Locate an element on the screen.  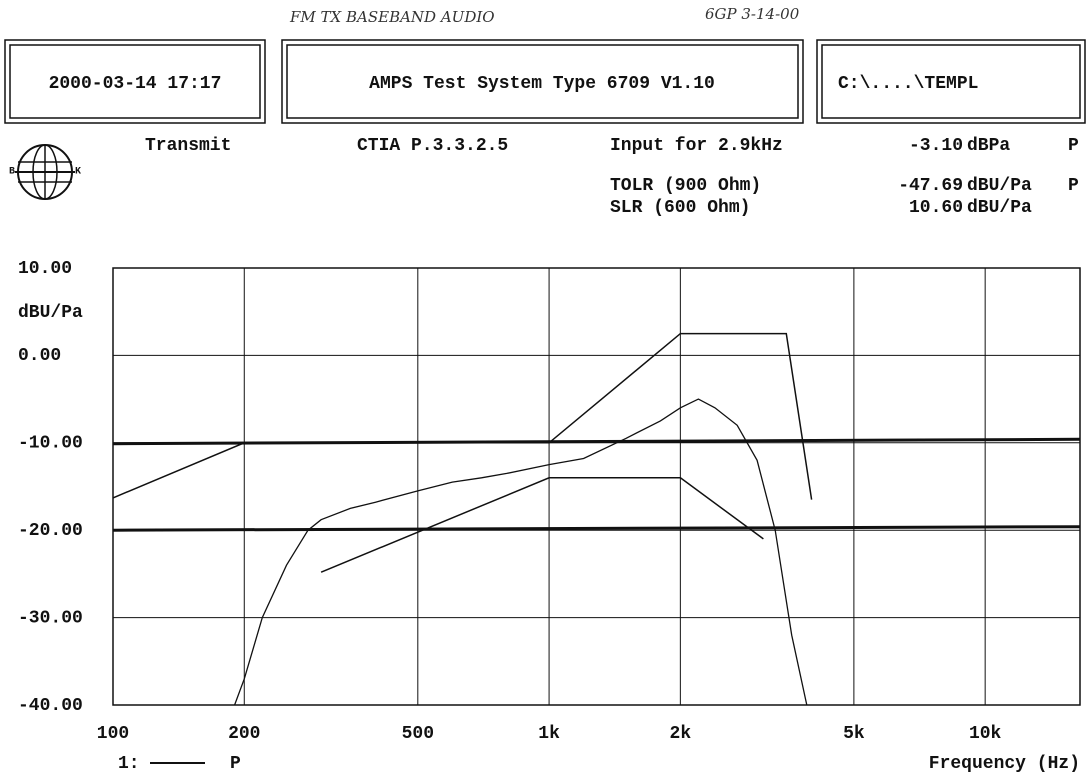
x-tick-label: 10k is located at coordinates (985, 734).